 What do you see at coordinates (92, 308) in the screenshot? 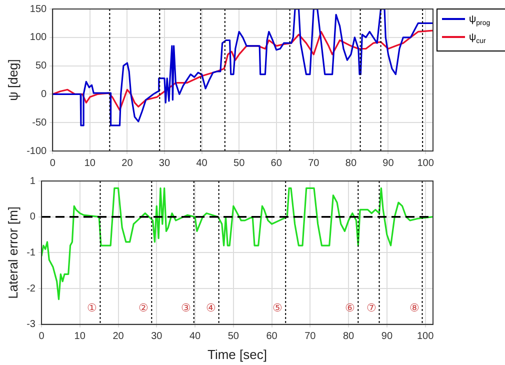
I see `annotation: ①` at bounding box center [92, 308].